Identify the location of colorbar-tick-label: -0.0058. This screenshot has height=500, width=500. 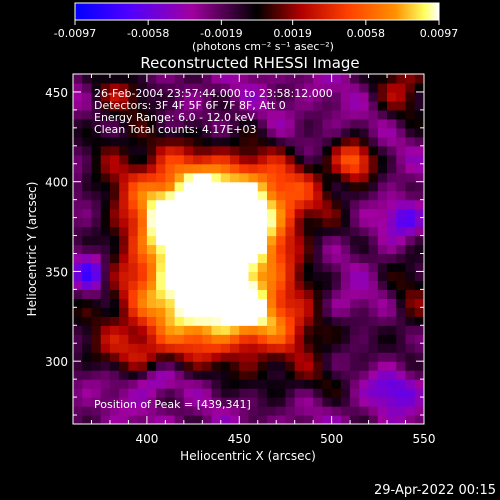
(148, 33).